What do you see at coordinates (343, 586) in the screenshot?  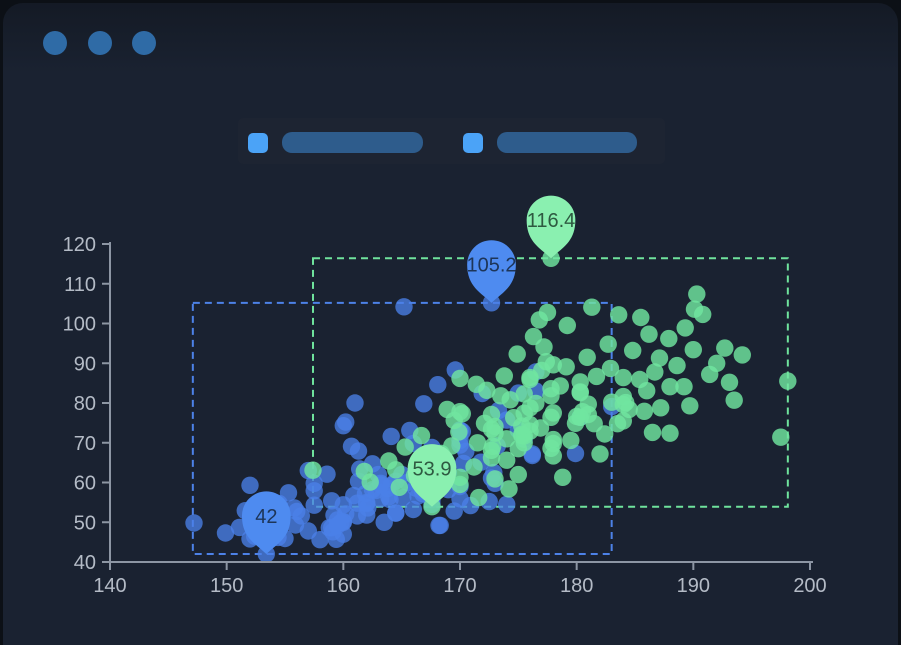 I see `svg-text: 160` at bounding box center [343, 586].